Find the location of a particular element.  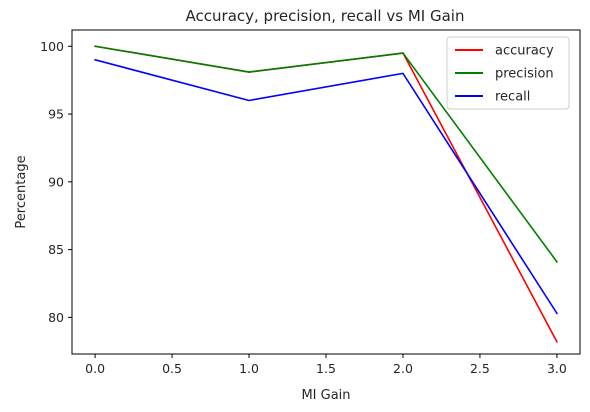

y-axis-label: Percentage is located at coordinates (21, 191).